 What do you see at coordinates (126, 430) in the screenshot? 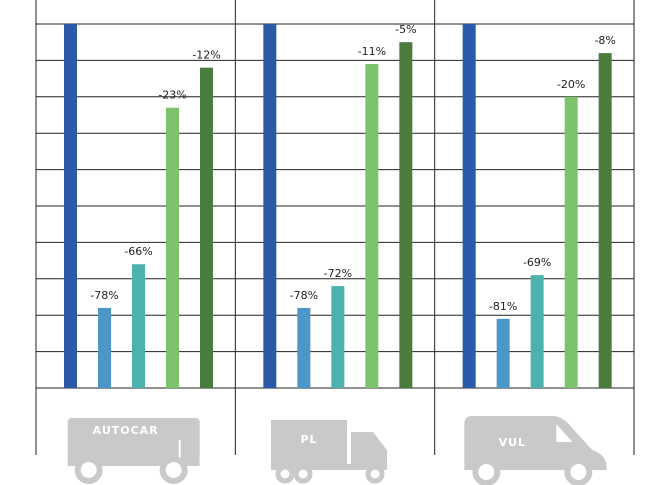
I see `category-label: AUTOCAR` at bounding box center [126, 430].